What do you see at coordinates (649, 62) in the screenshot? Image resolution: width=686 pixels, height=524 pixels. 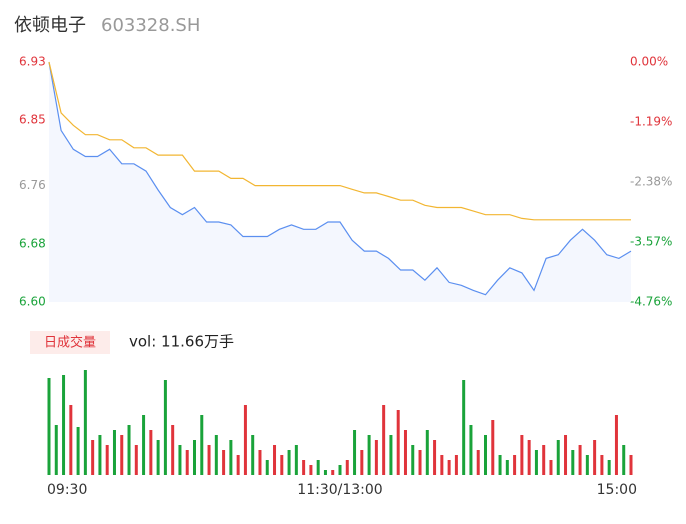 I see `y2-tick-label: 0.00%` at bounding box center [649, 62].